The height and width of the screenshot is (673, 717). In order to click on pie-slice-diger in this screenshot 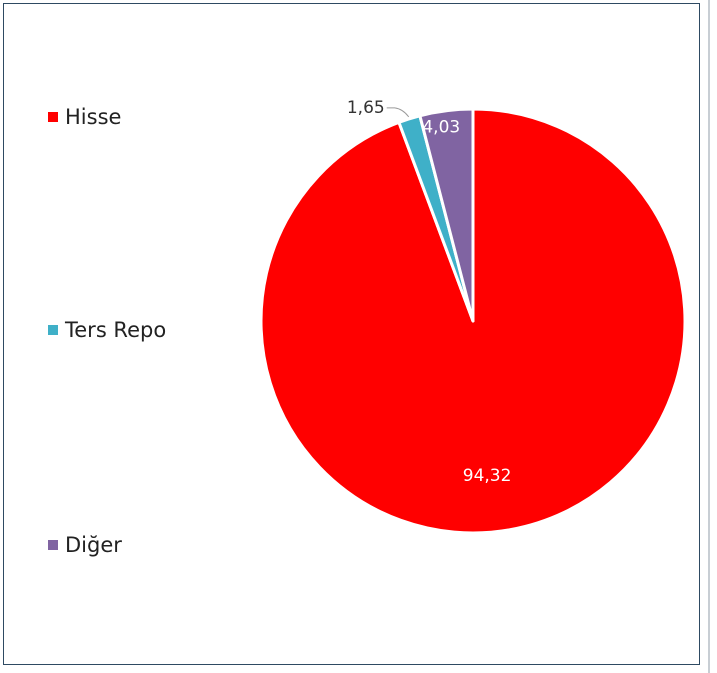, I will do `click(446, 215)`.